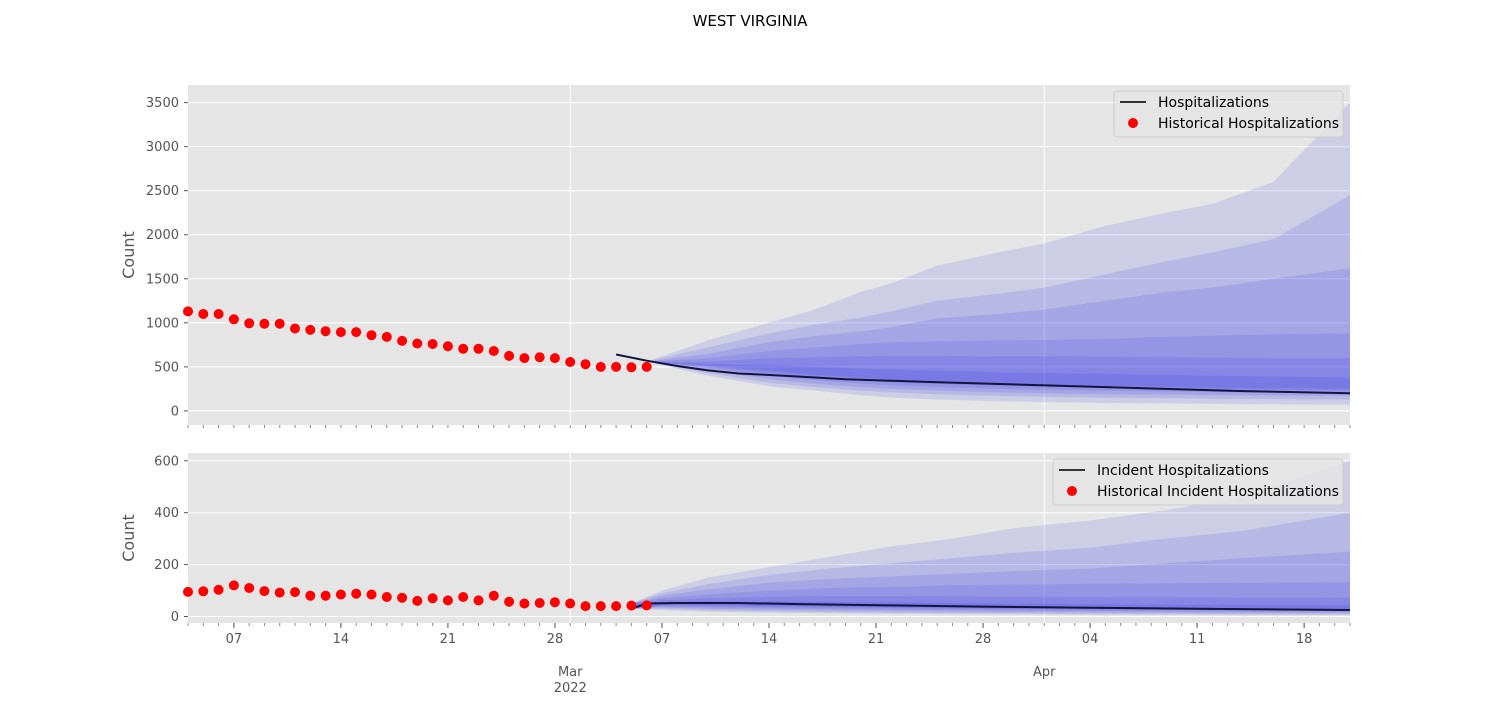 The width and height of the screenshot is (1500, 705). What do you see at coordinates (162, 323) in the screenshot?
I see `top-y-tick-label: 1000` at bounding box center [162, 323].